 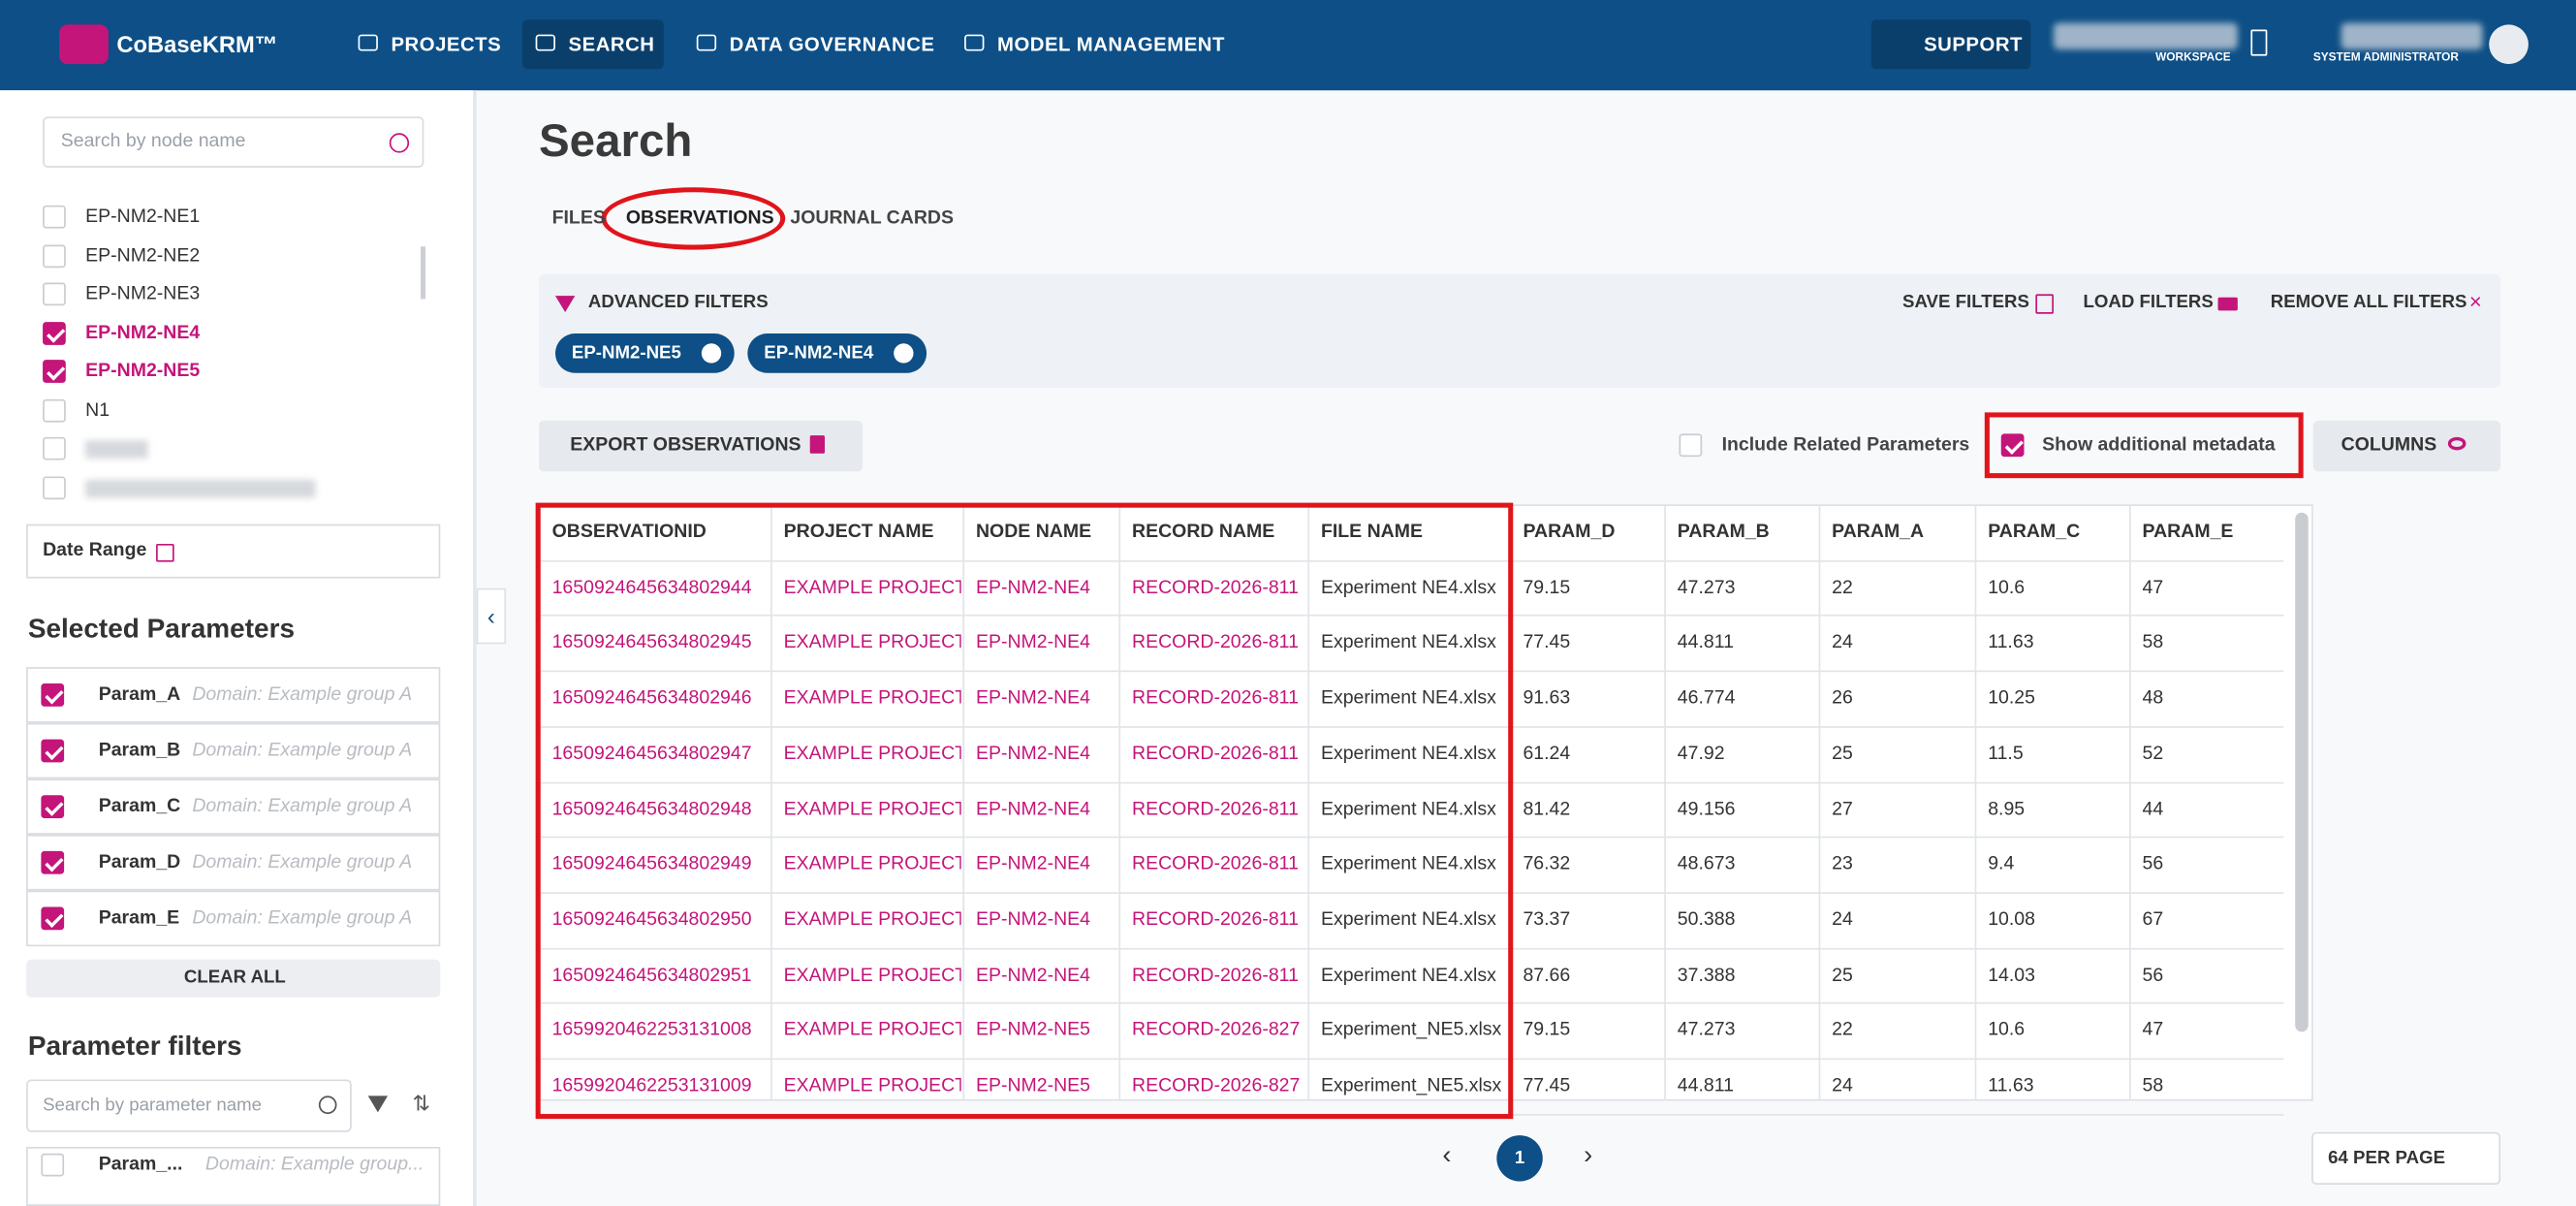 I want to click on table-cell: 1650924645634802948, so click(x=651, y=809).